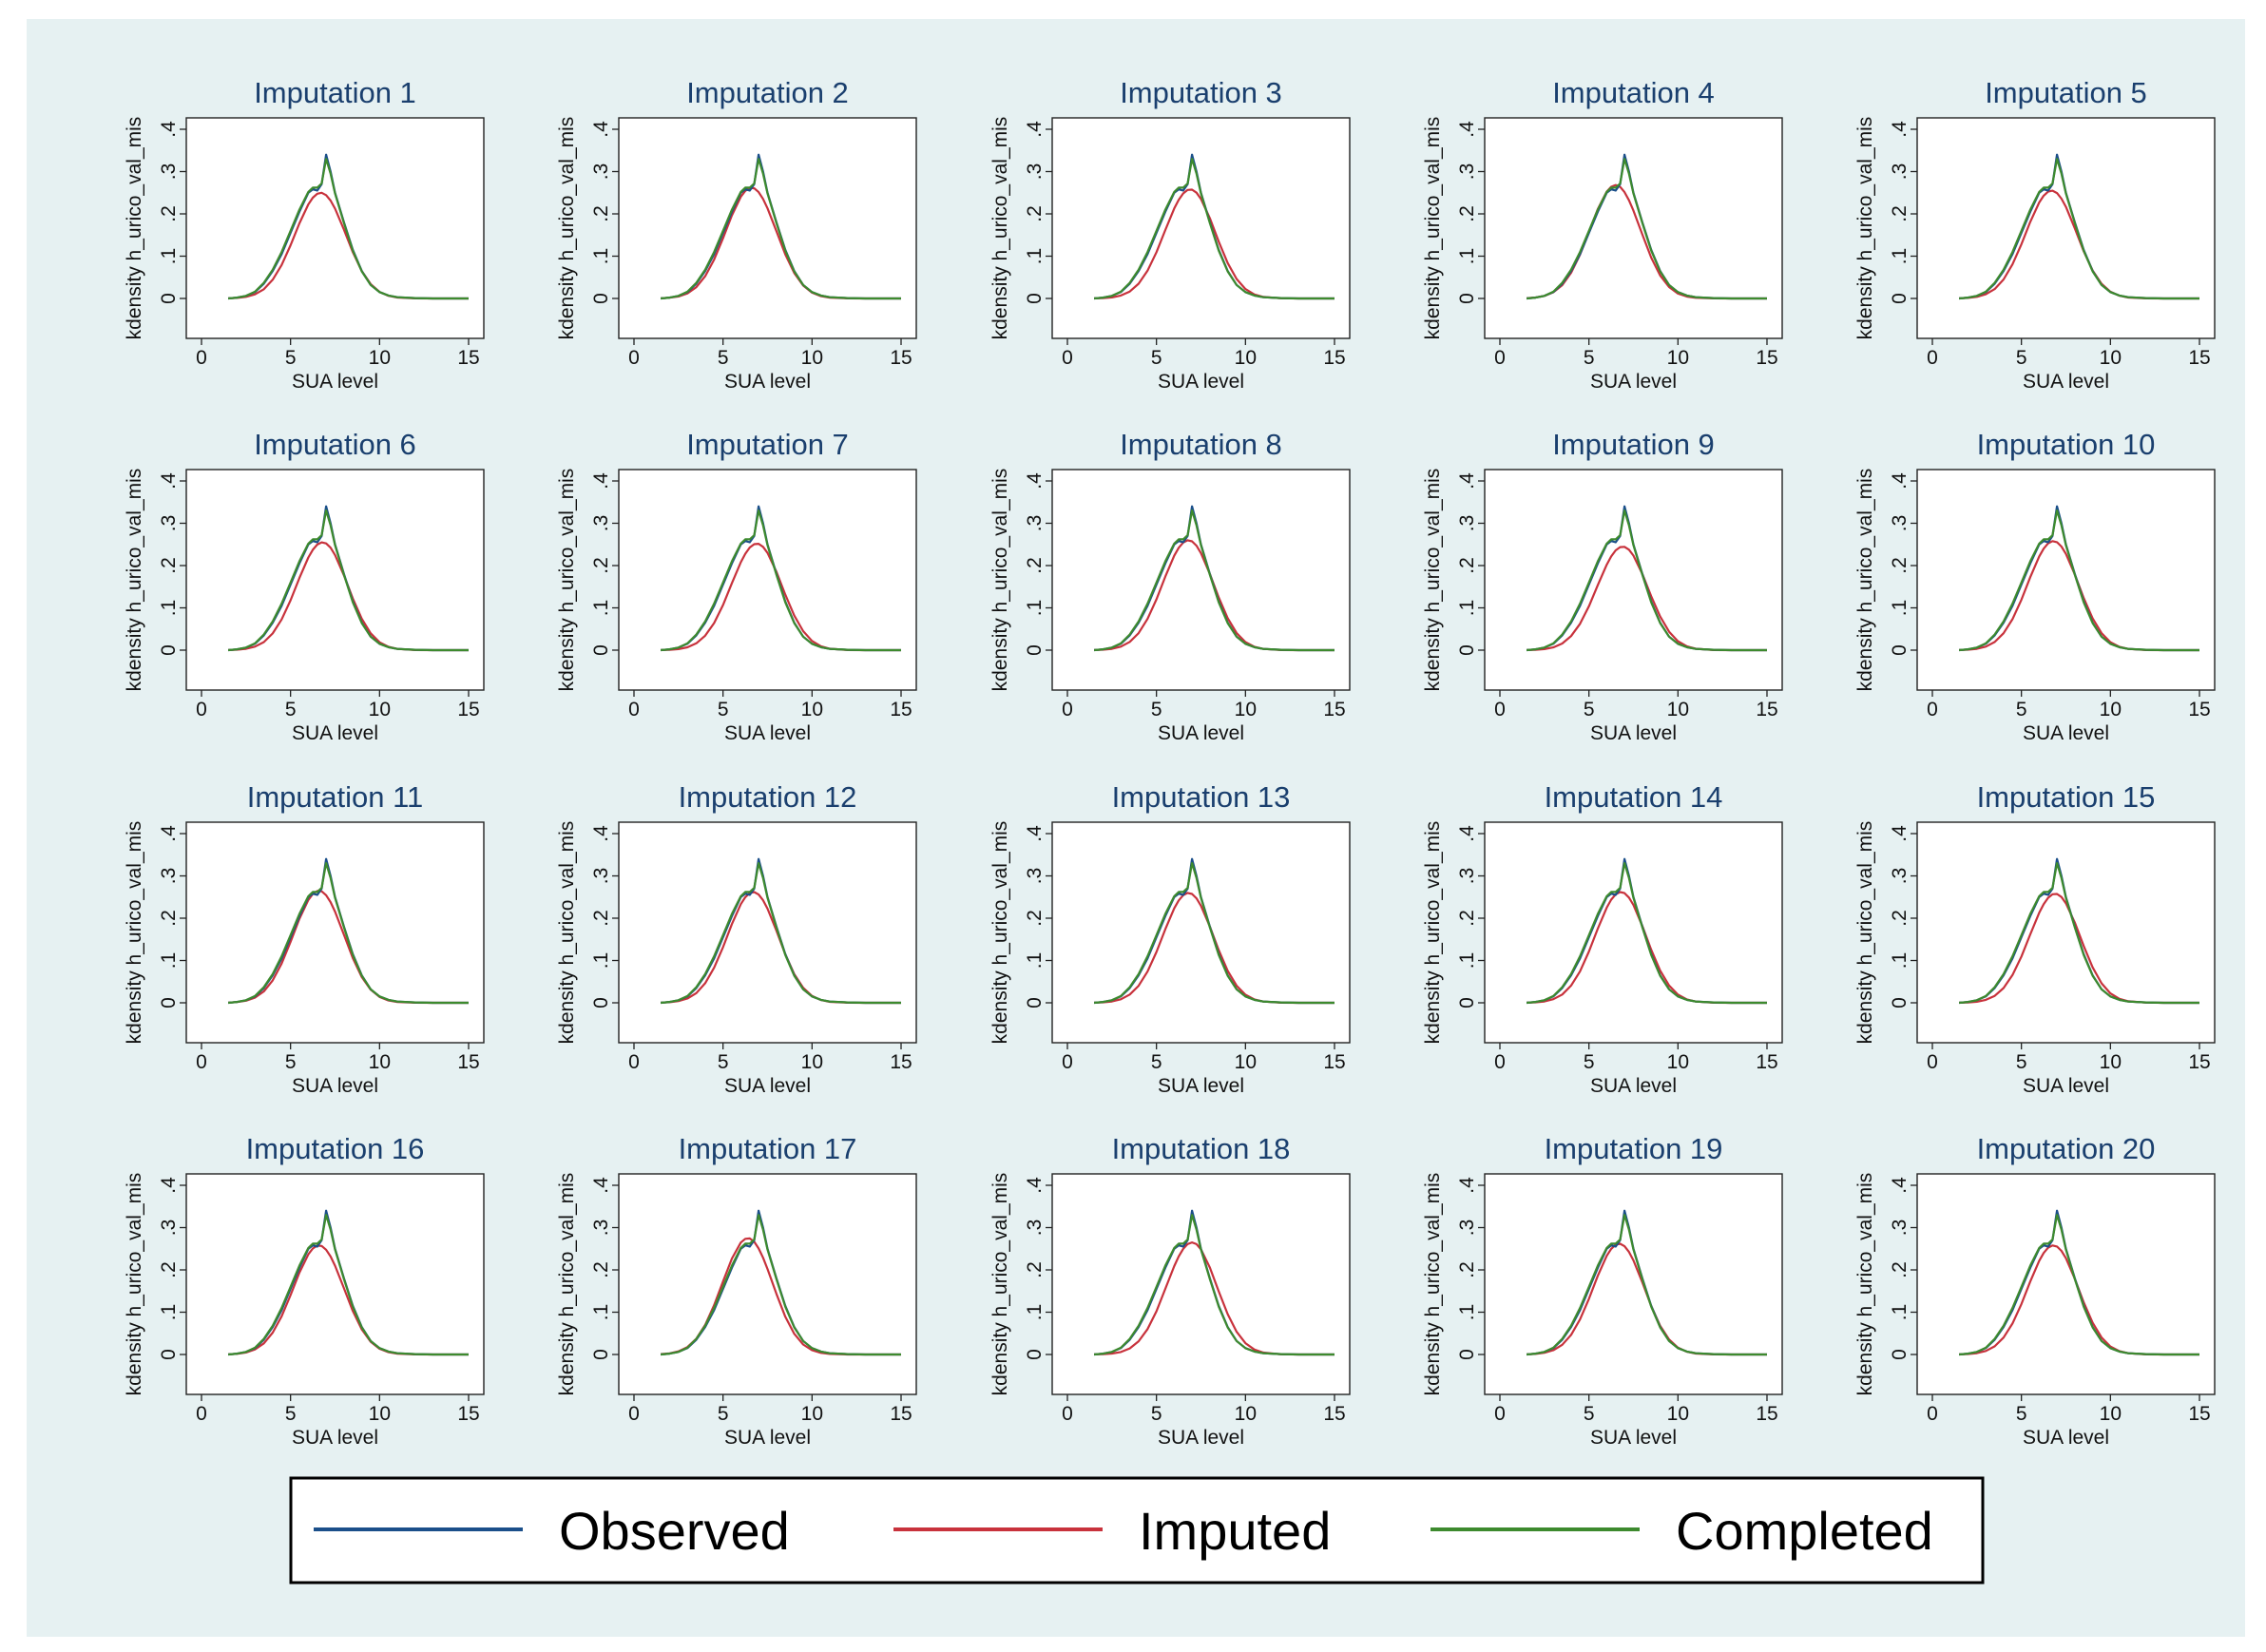  What do you see at coordinates (1201, 1148) in the screenshot?
I see `panel-title: Imputation 18` at bounding box center [1201, 1148].